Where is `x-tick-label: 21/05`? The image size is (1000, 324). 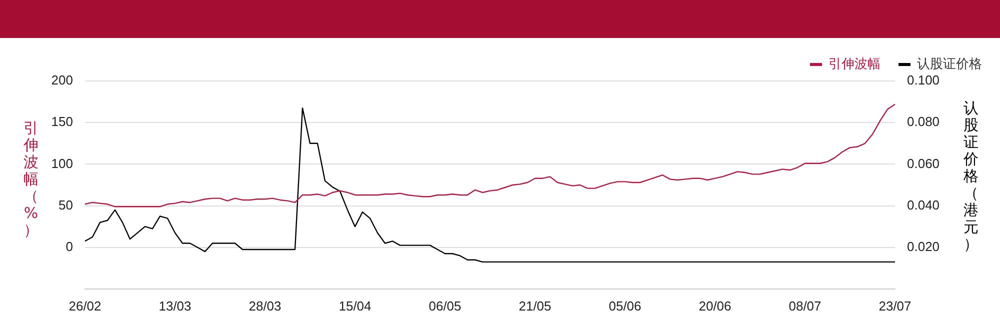 x-tick-label: 21/05 is located at coordinates (535, 306).